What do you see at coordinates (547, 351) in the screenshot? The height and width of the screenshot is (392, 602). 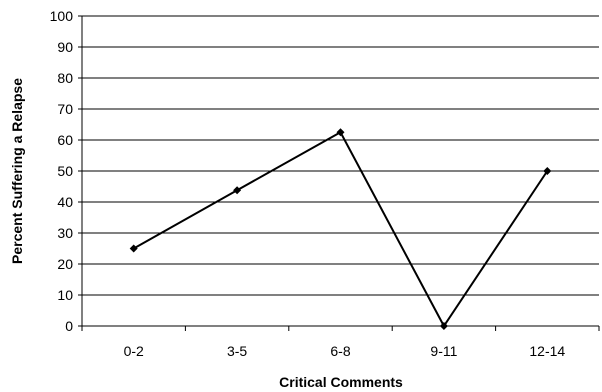 I see `x-tick-label-12-14: 12-14` at bounding box center [547, 351].